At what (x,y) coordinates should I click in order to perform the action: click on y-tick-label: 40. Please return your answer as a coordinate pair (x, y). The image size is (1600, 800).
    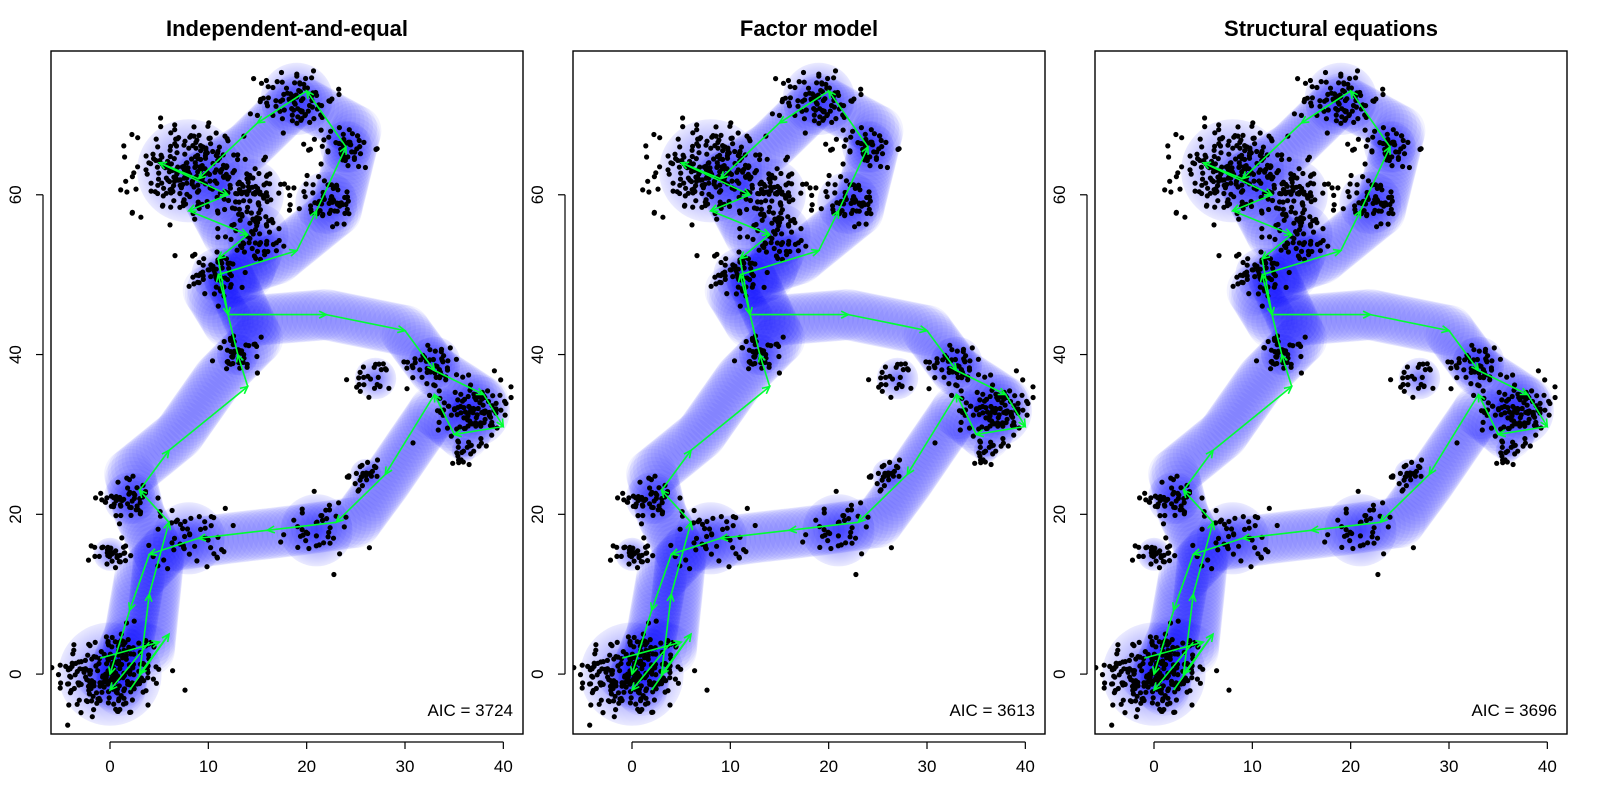
    Looking at the image, I should click on (15, 354).